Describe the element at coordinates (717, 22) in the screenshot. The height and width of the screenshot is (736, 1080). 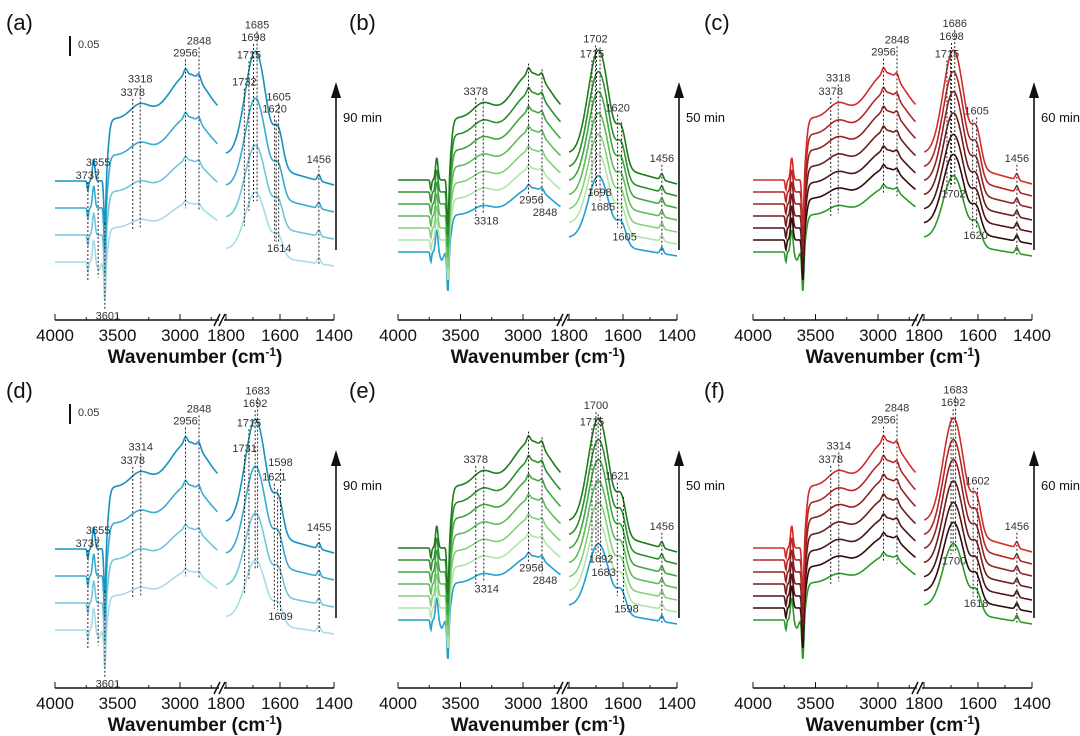
I see `panel-title: (c)` at that location.